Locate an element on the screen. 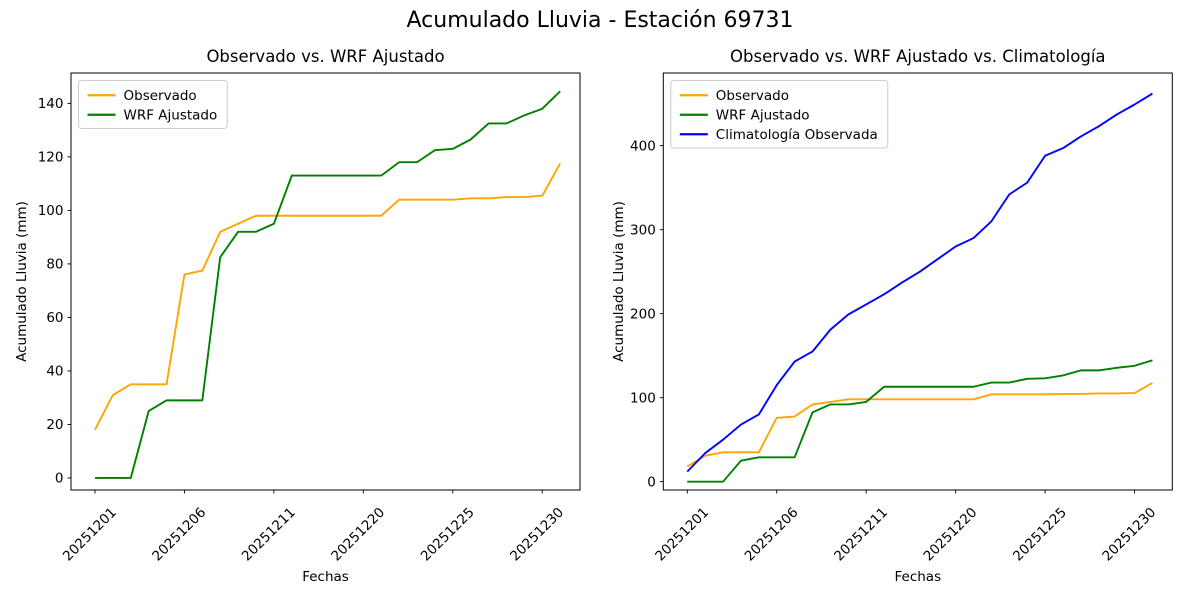 The height and width of the screenshot is (600, 1200). series-line-observado is located at coordinates (919, 425).